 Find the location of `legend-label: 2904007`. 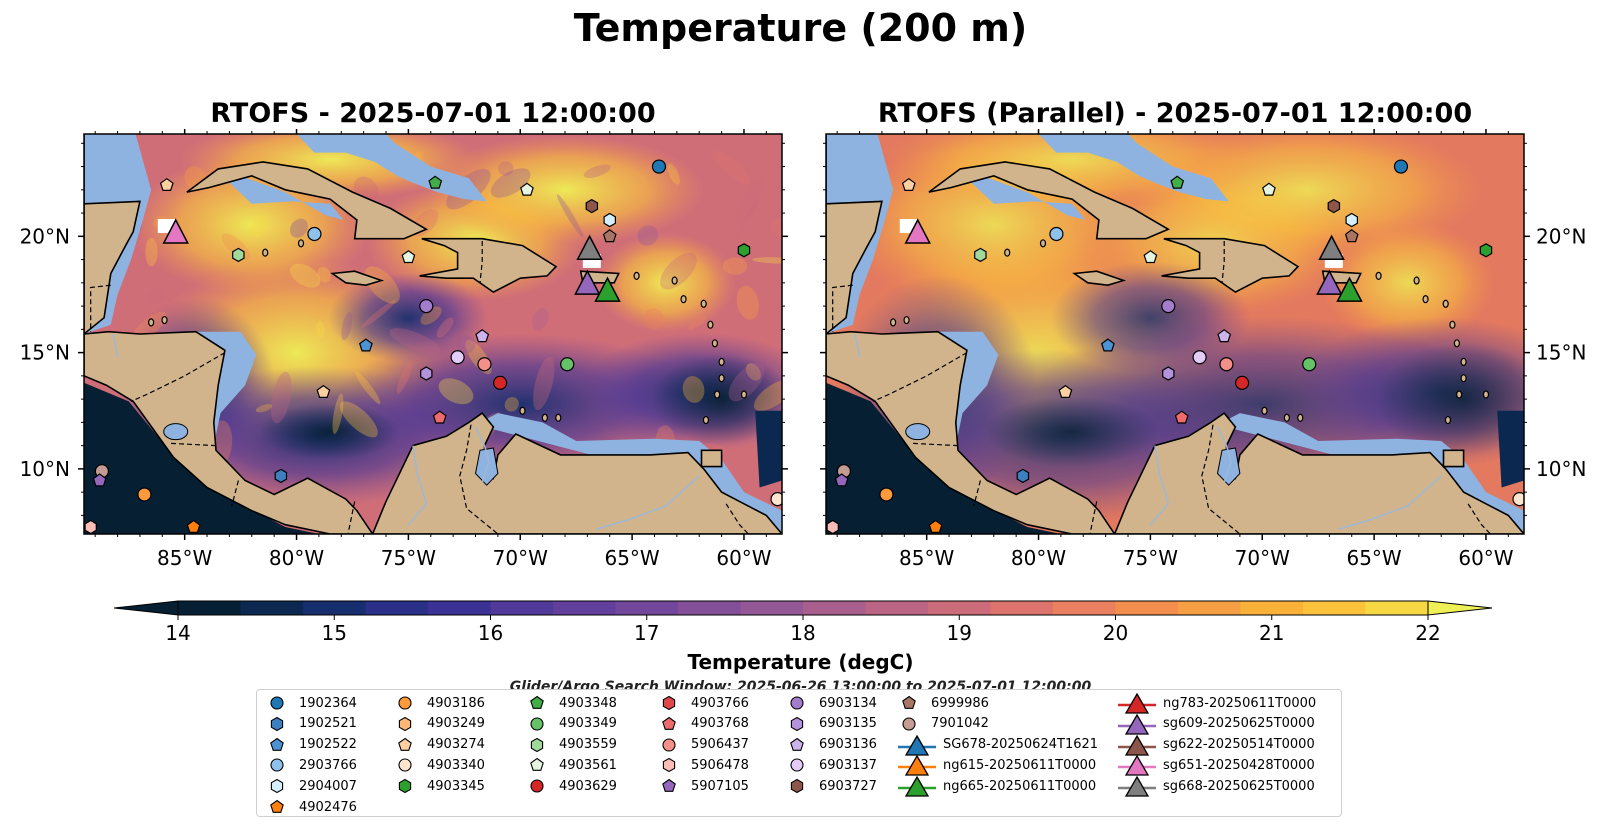

legend-label: 2904007 is located at coordinates (328, 786).